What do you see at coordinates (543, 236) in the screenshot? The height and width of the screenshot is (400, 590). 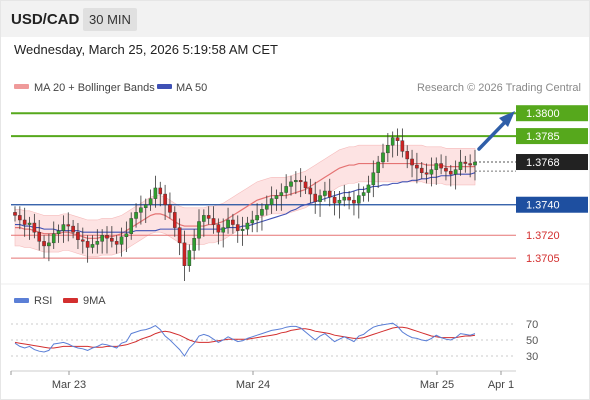 I see `support-label: 1.3720` at bounding box center [543, 236].